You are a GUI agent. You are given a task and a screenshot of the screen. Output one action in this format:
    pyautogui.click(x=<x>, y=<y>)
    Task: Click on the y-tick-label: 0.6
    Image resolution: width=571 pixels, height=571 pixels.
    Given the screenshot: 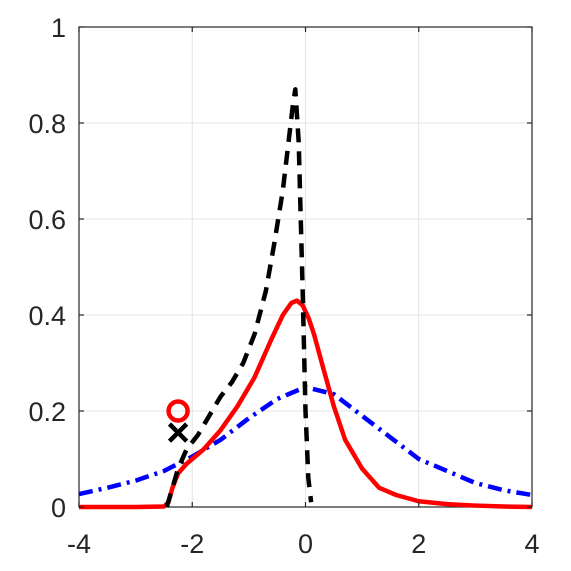 What is the action you would take?
    pyautogui.click(x=47, y=220)
    